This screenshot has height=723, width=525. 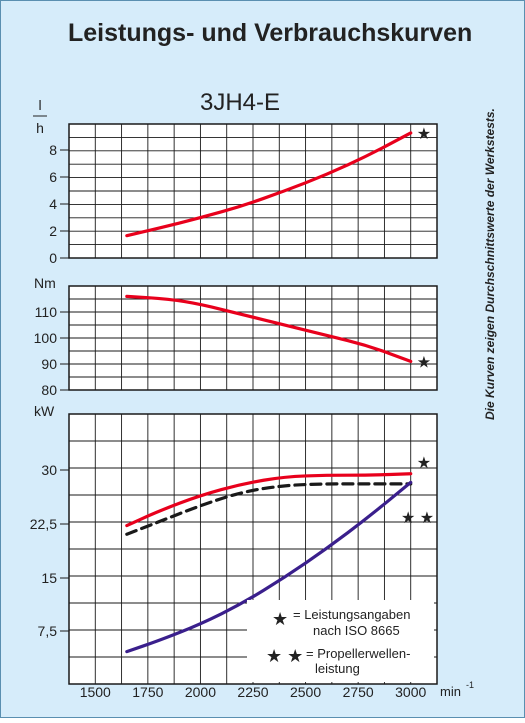 What do you see at coordinates (53, 177) in the screenshot?
I see `y-tick-label: 6` at bounding box center [53, 177].